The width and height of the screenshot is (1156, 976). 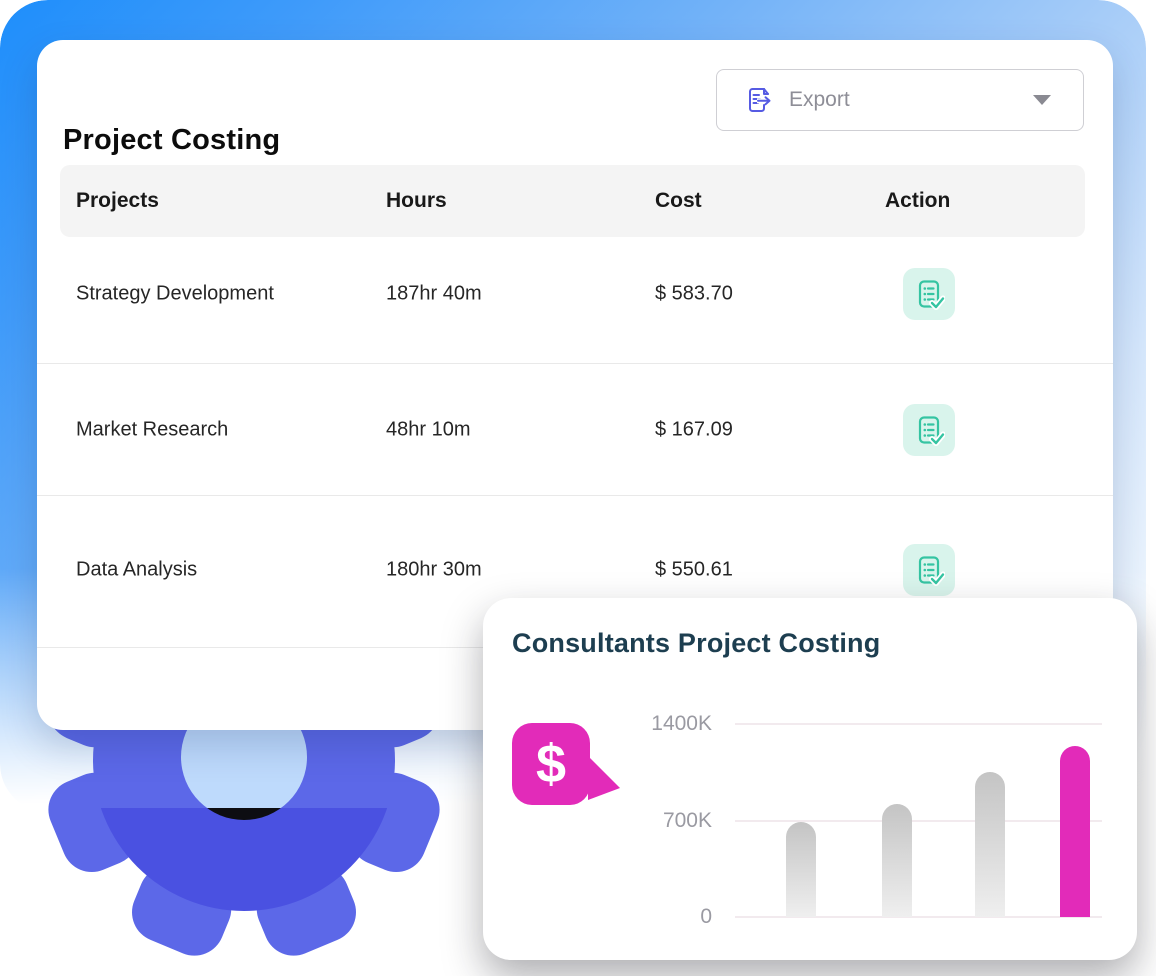 What do you see at coordinates (694, 569) in the screenshot?
I see `project-cost: $ 550.61` at bounding box center [694, 569].